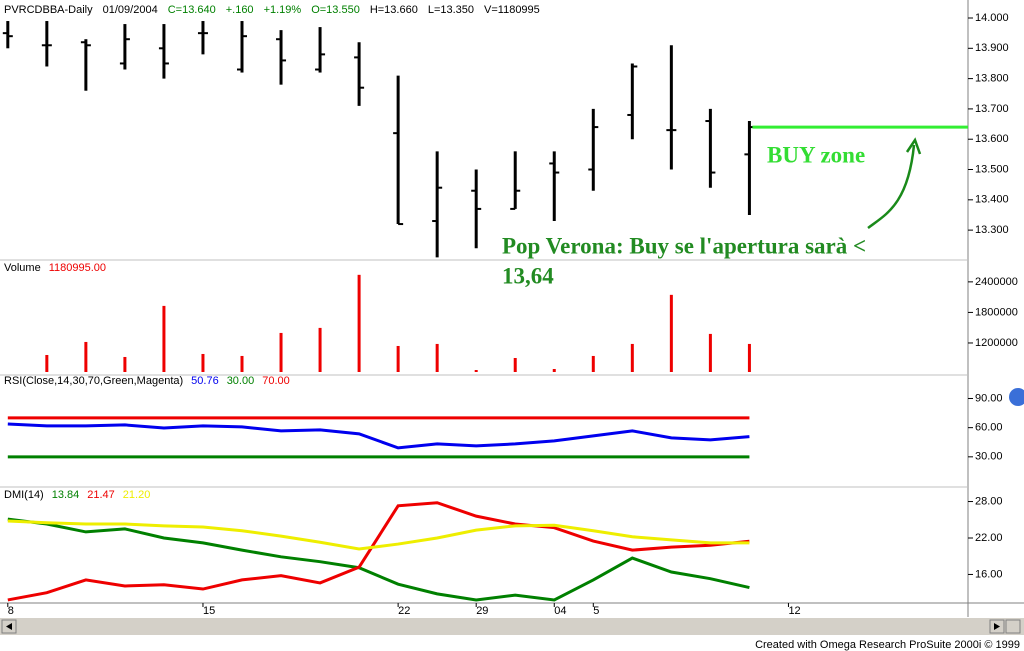  I want to click on y-tick-label: 13.700, so click(992, 109).